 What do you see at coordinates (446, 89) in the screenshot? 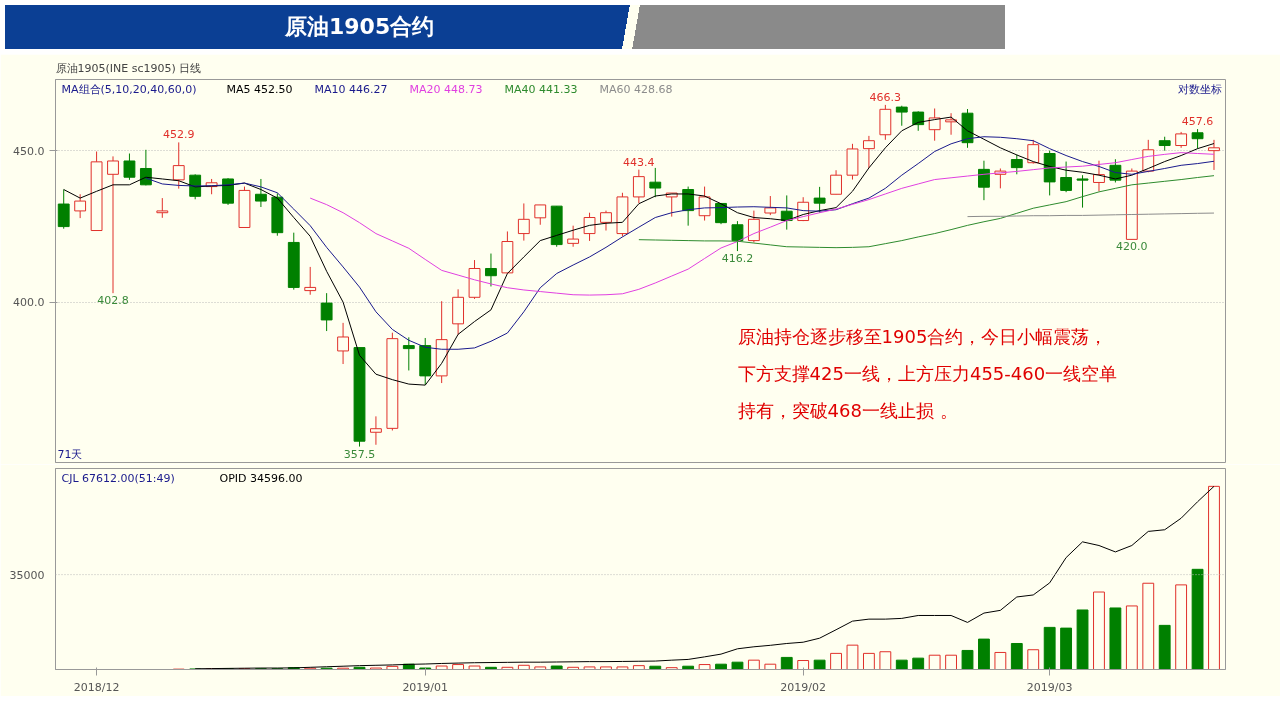
I see `text: MA20 448.73` at bounding box center [446, 89].